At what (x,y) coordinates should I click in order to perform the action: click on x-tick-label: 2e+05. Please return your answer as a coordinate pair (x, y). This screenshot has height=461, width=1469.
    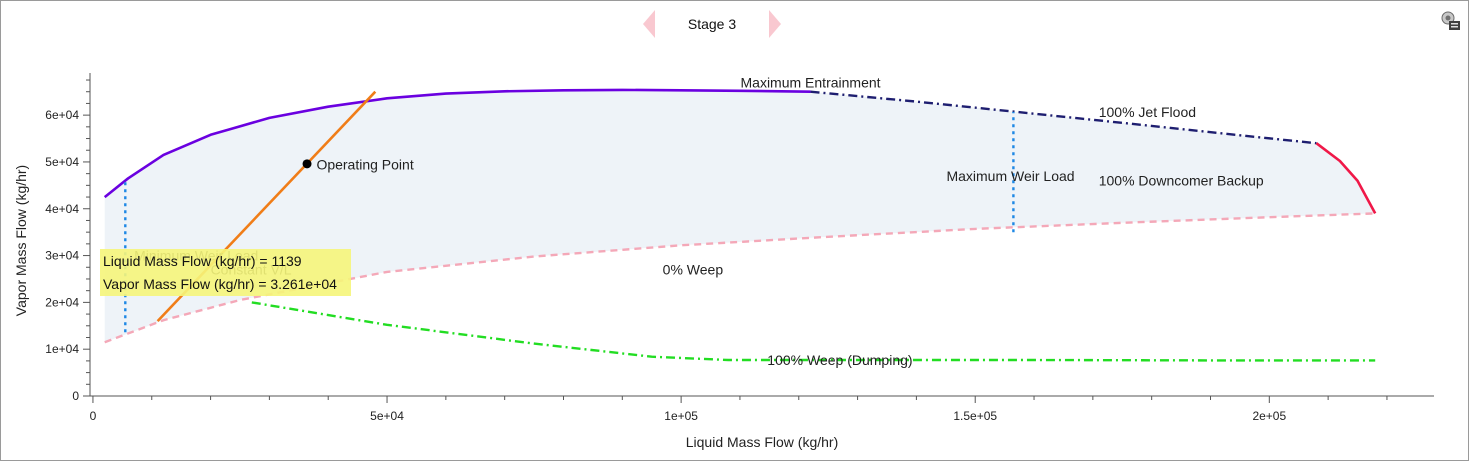
    Looking at the image, I should click on (1269, 416).